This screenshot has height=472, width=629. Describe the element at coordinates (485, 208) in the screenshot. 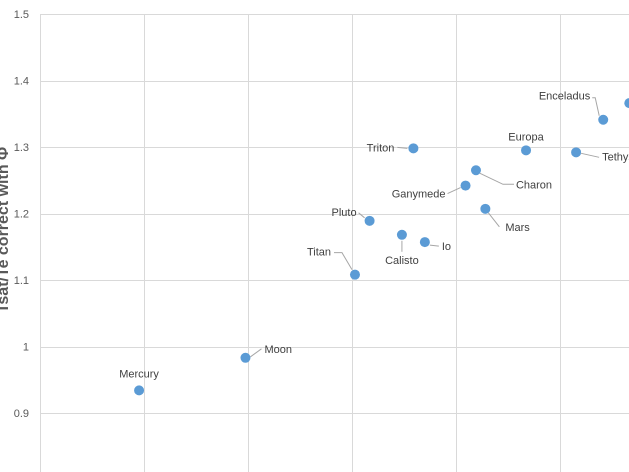

I see `point-mars` at that location.